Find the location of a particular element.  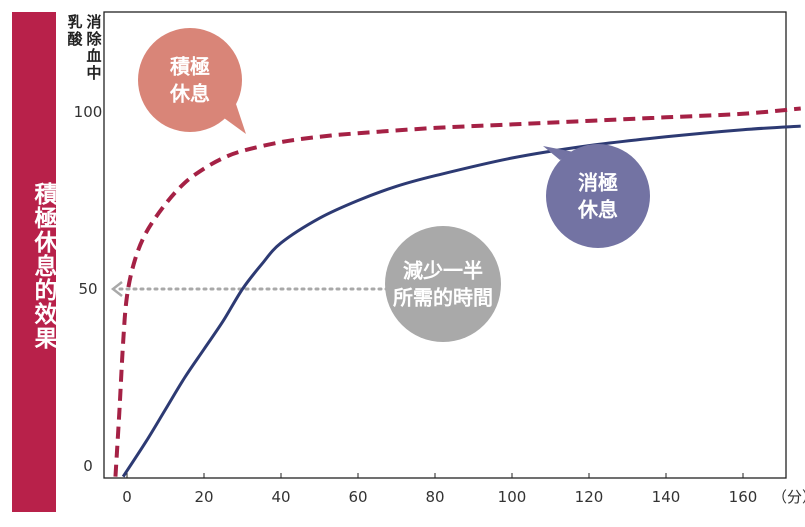

x-tick-label: 160 is located at coordinates (743, 497).